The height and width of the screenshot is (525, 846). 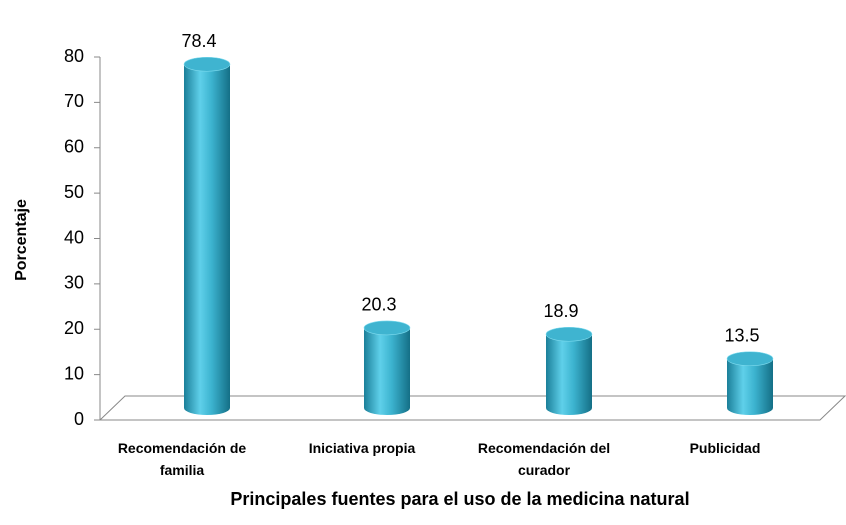 What do you see at coordinates (74, 56) in the screenshot?
I see `y-tick-label: 80` at bounding box center [74, 56].